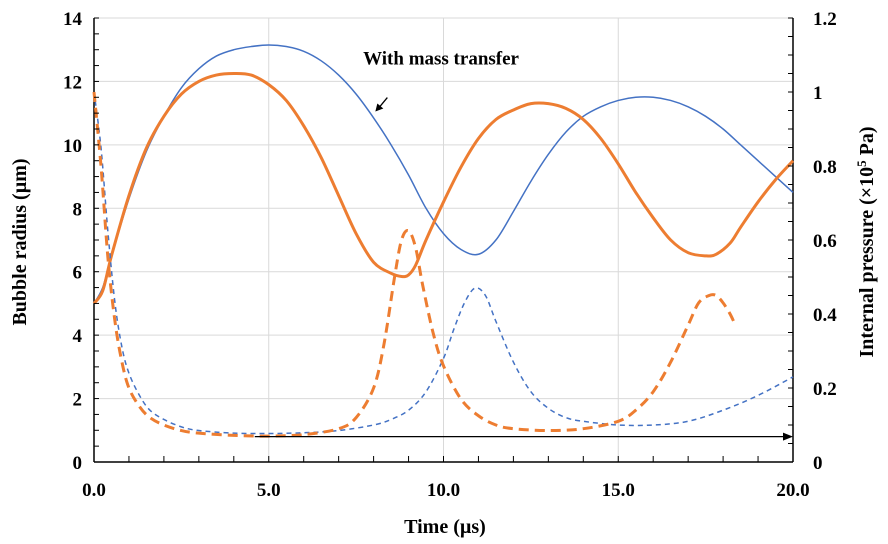 The height and width of the screenshot is (544, 888). Describe the element at coordinates (443, 490) in the screenshot. I see `x-tick-label: 10.0` at that location.